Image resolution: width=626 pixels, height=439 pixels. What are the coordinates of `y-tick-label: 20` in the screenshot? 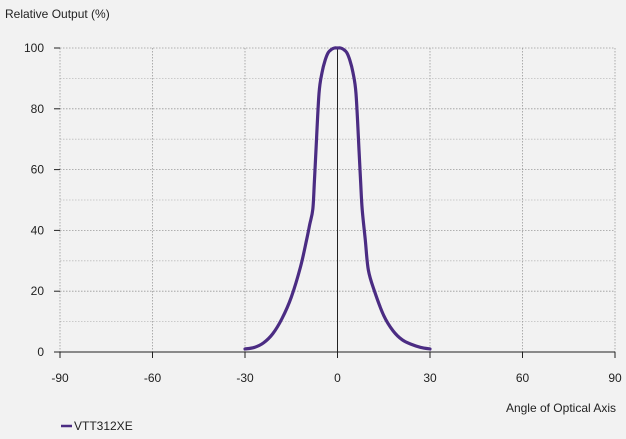 It's located at (38, 291).